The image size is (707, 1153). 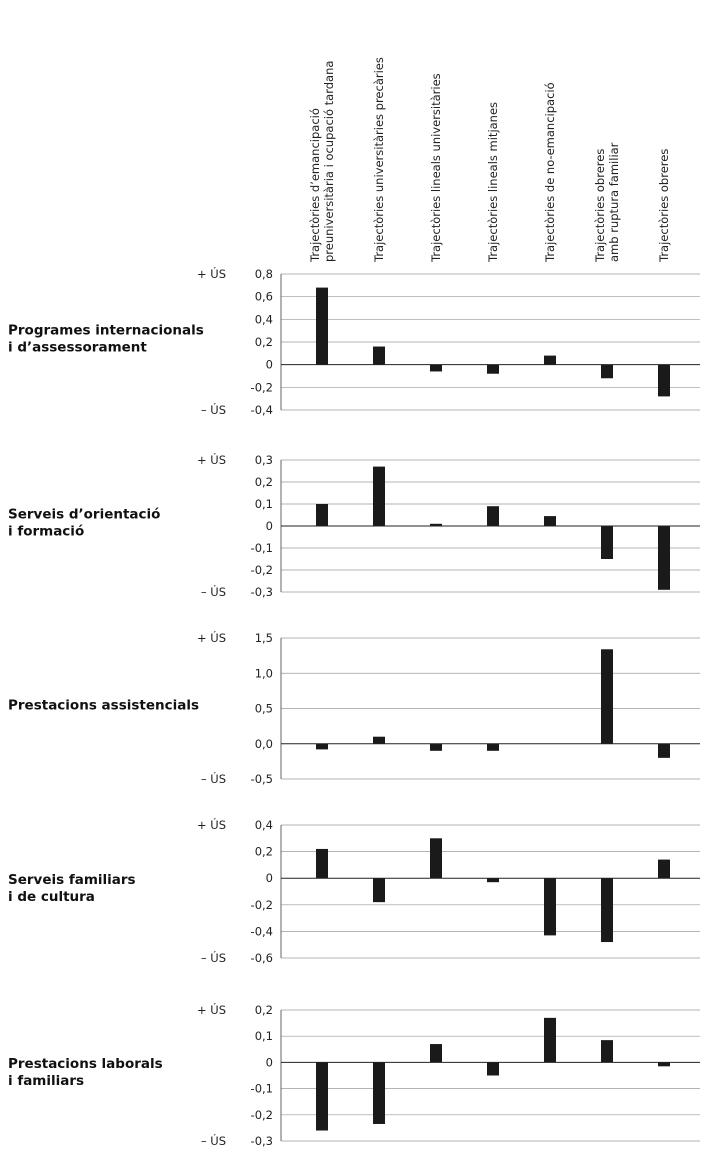 What do you see at coordinates (264, 460) in the screenshot?
I see `tick-label: 0,3` at bounding box center [264, 460].